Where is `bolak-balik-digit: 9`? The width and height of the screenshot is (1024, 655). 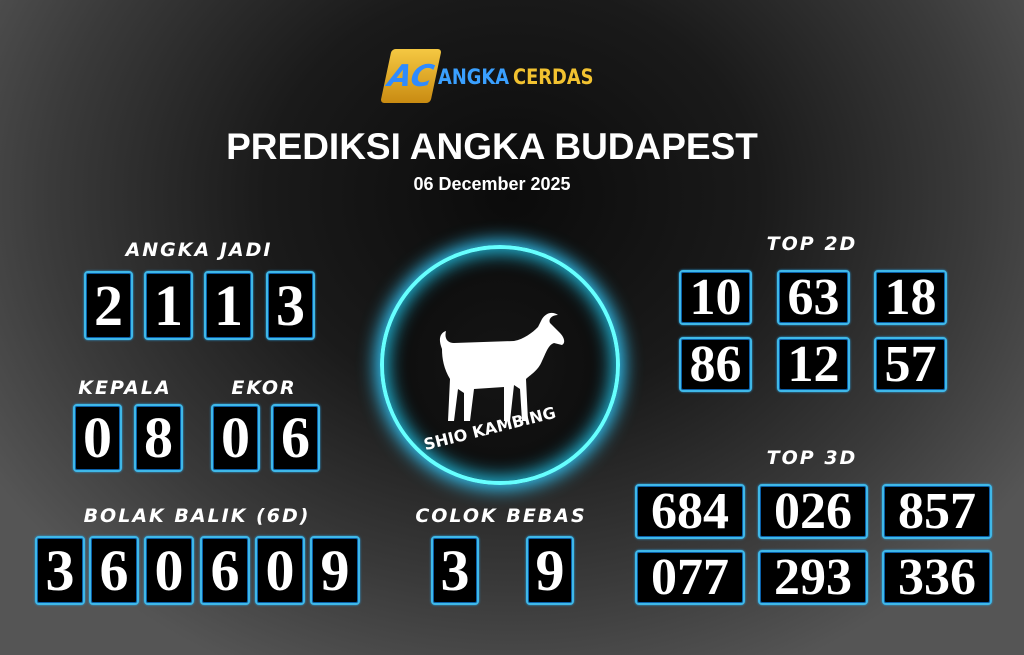 bolak-balik-digit: 9 is located at coordinates (335, 570).